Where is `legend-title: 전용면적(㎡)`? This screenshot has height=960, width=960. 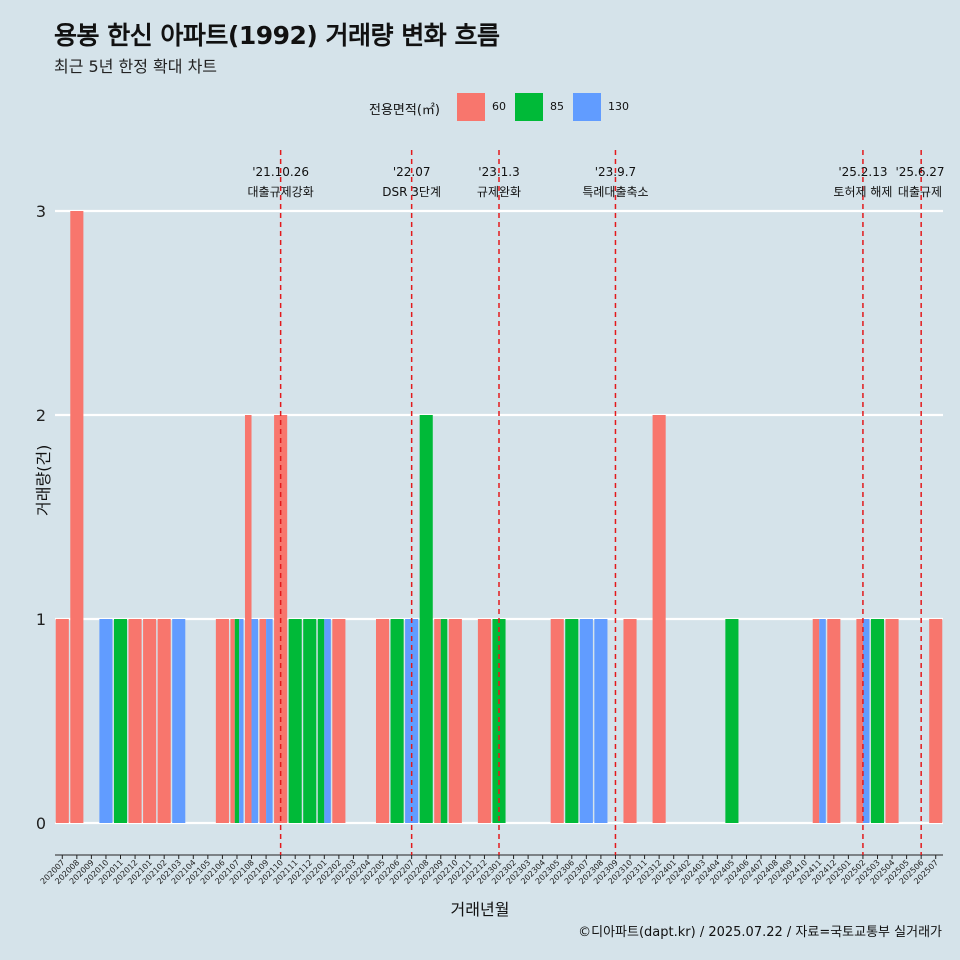
legend-title: 전용면적(㎡) is located at coordinates (404, 110).